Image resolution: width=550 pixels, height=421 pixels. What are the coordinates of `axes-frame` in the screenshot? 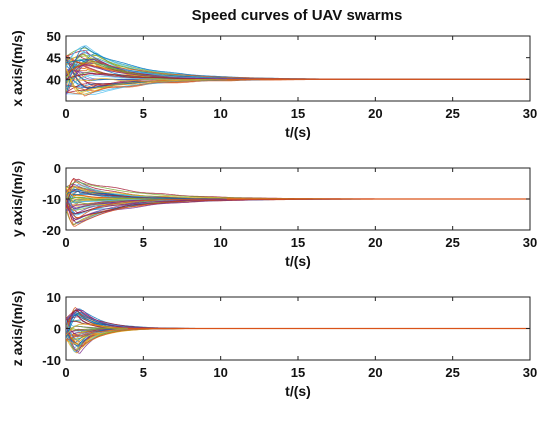 It's located at (298, 68).